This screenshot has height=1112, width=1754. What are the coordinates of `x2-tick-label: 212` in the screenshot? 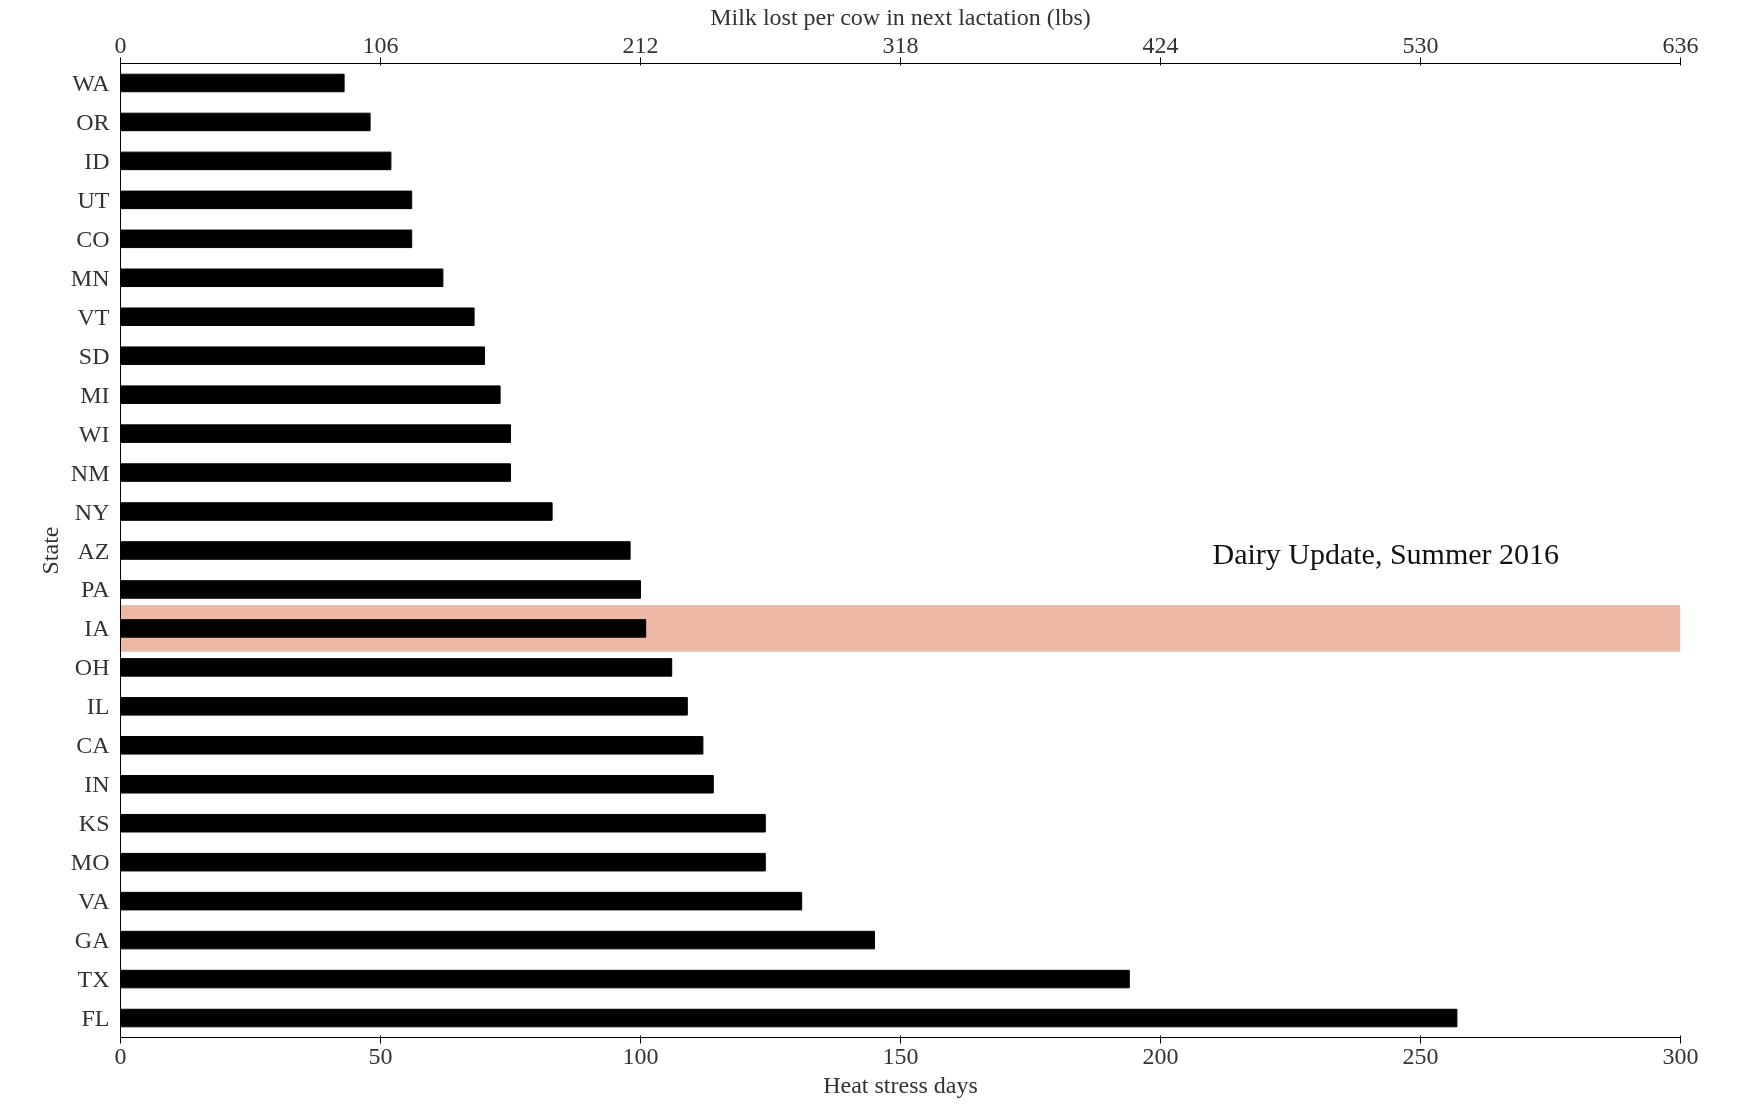 It's located at (640, 44).